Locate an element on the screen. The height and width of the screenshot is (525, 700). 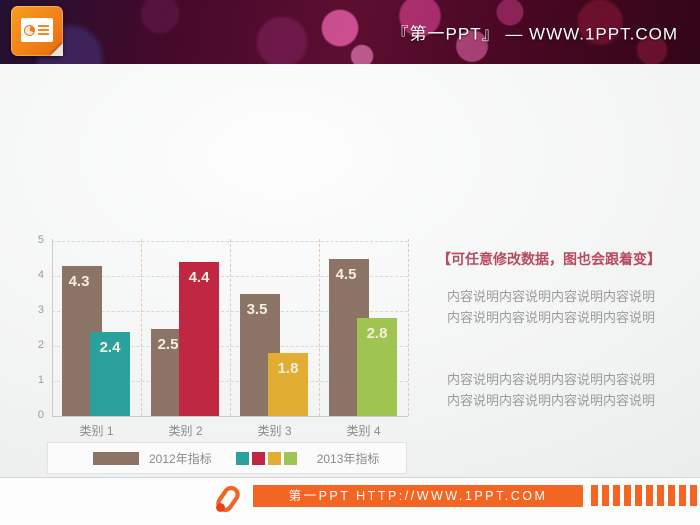
category-label: 类别 4 is located at coordinates (363, 431).